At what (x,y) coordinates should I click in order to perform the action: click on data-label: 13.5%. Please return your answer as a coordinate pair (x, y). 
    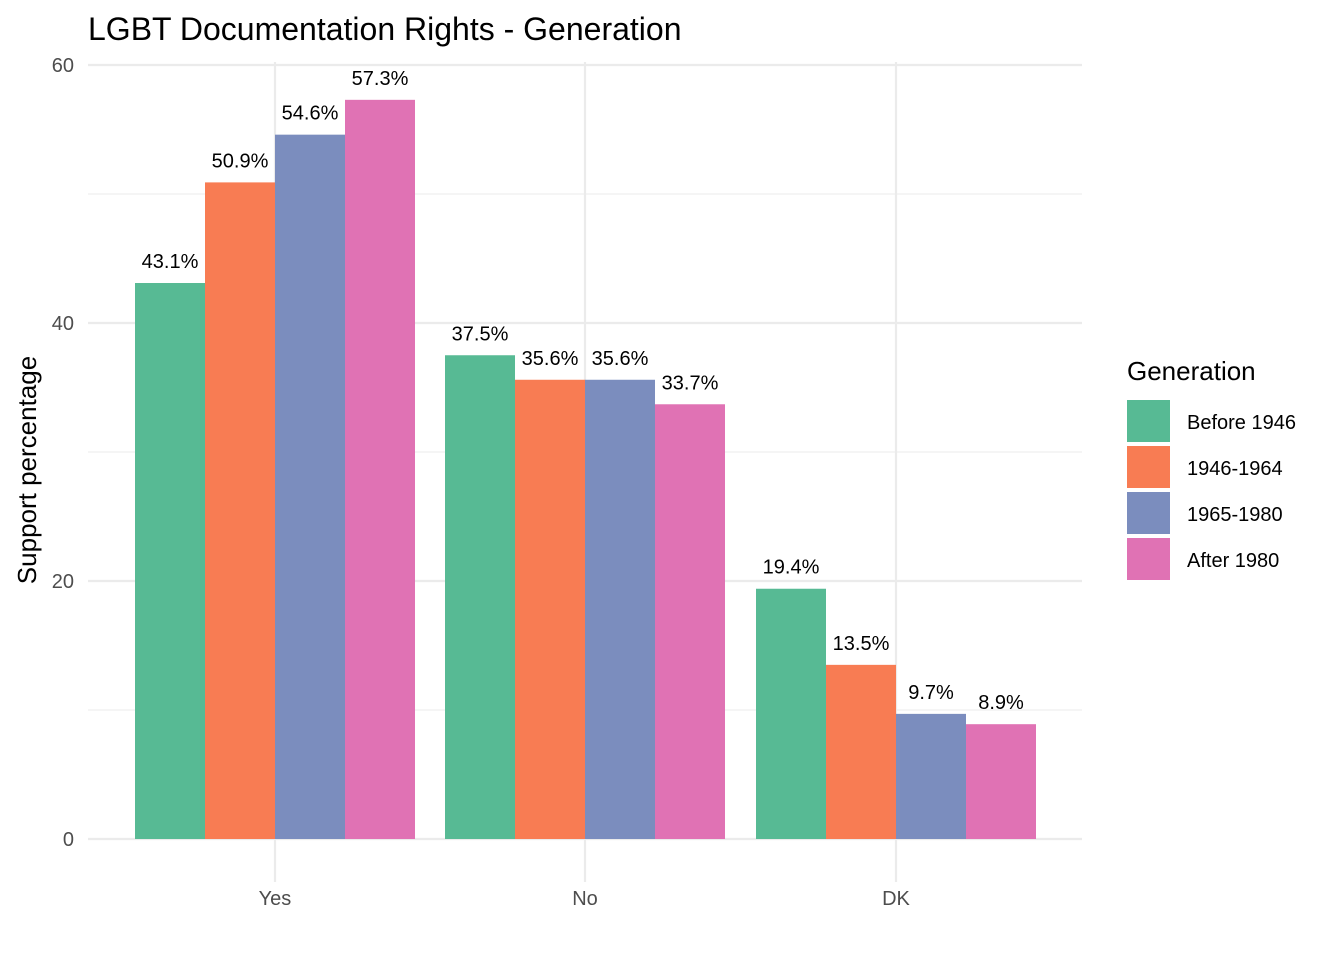
    Looking at the image, I should click on (861, 644).